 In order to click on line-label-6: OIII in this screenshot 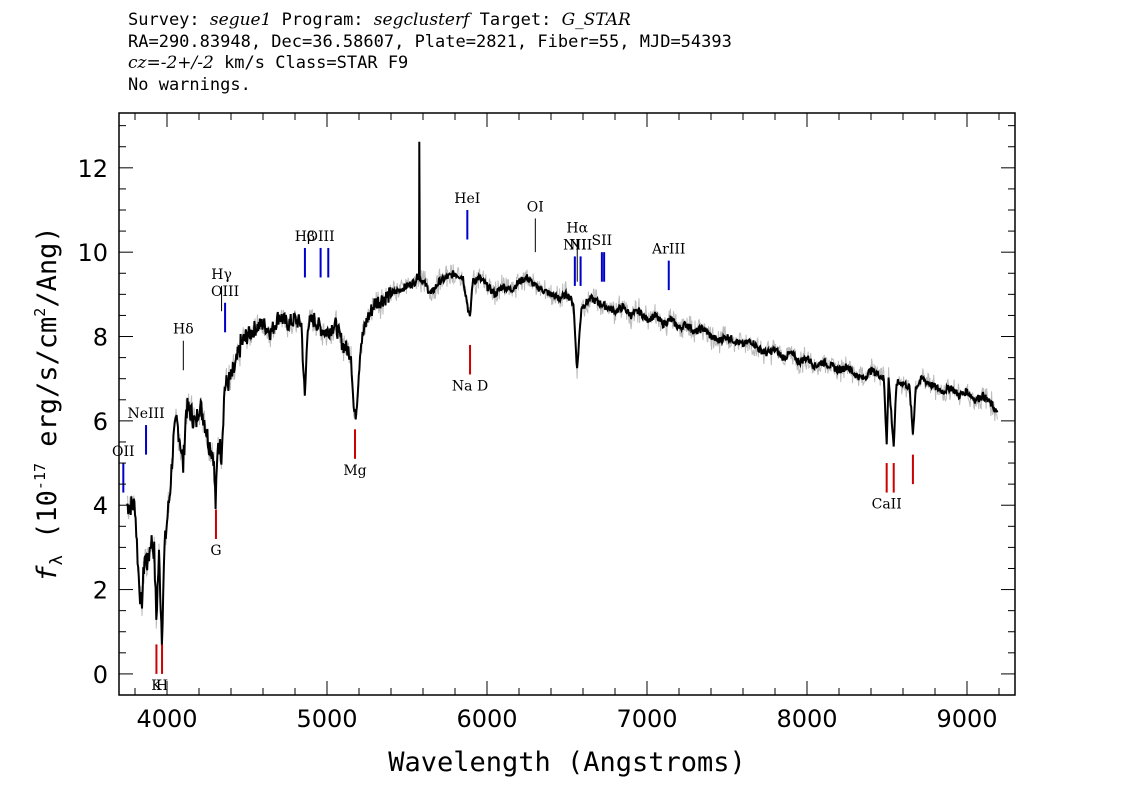, I will do `click(321, 237)`.